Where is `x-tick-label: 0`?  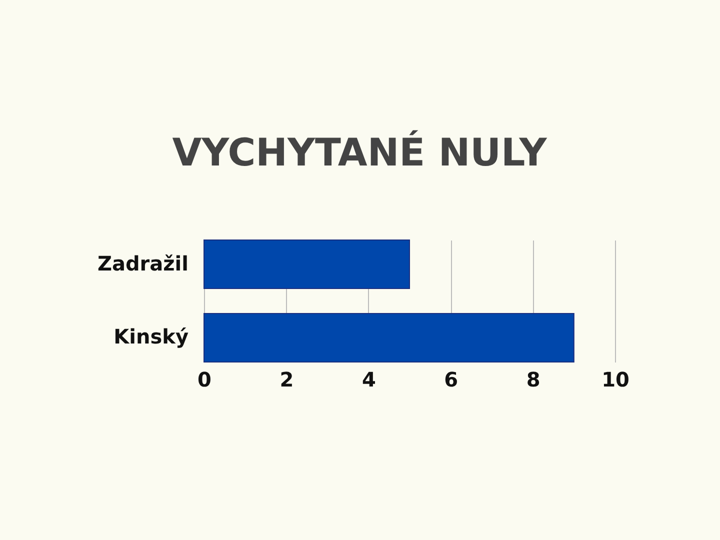
x-tick-label: 0 is located at coordinates (205, 380).